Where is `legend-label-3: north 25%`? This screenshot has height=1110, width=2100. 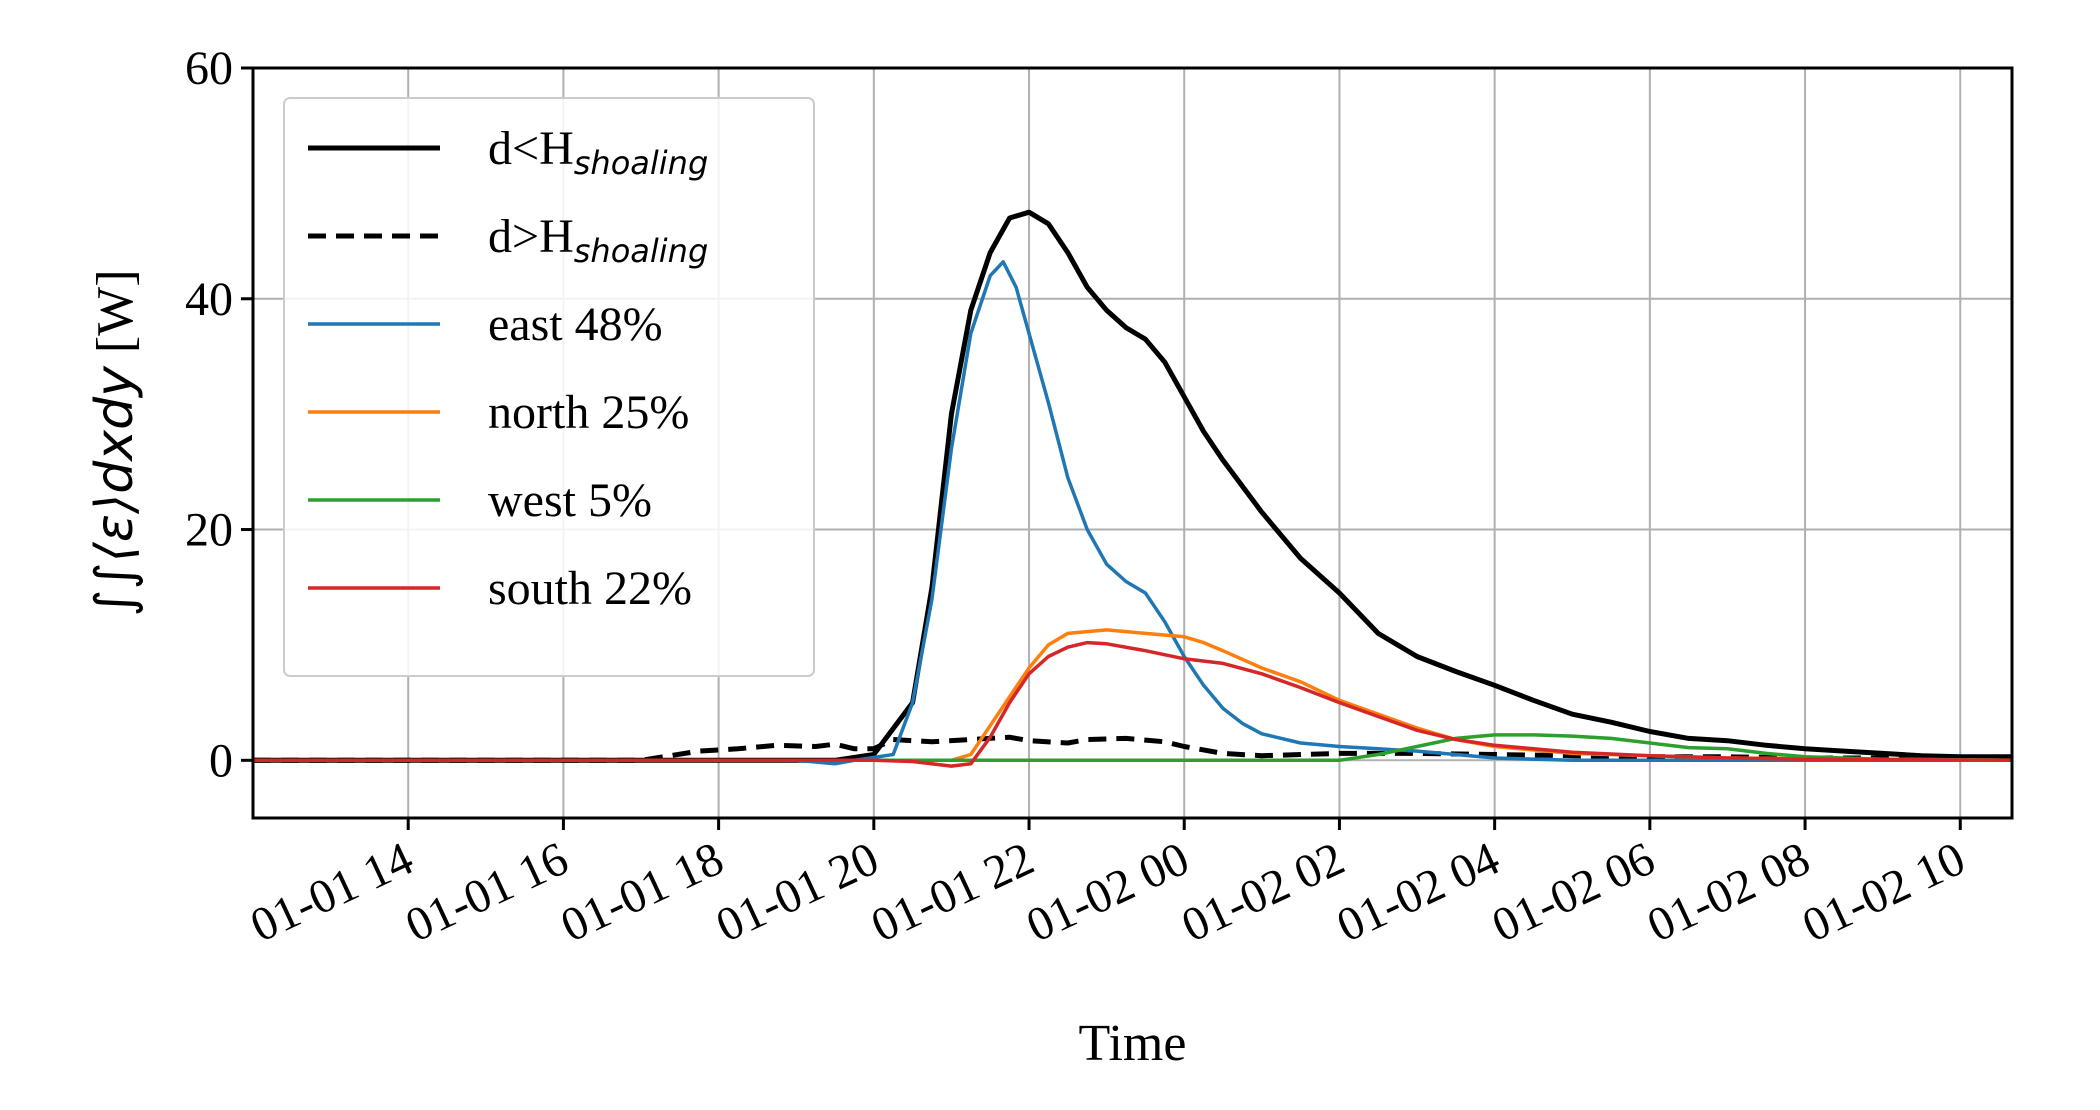
legend-label-3: north 25% is located at coordinates (588, 412).